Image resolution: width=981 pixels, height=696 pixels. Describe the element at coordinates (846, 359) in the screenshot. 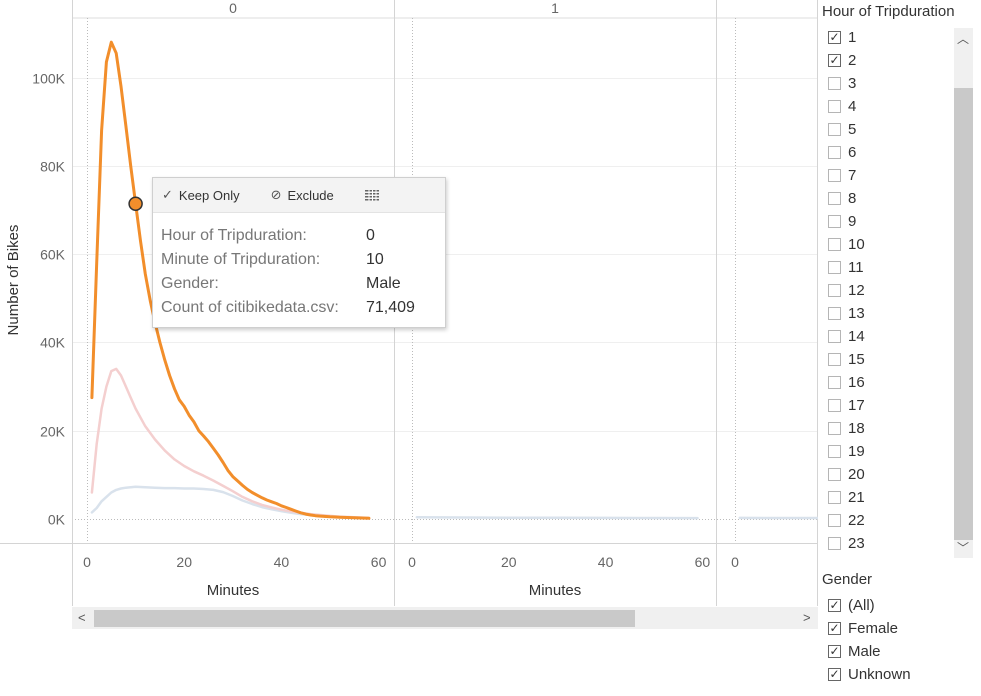

I see `hour-option: 15` at that location.